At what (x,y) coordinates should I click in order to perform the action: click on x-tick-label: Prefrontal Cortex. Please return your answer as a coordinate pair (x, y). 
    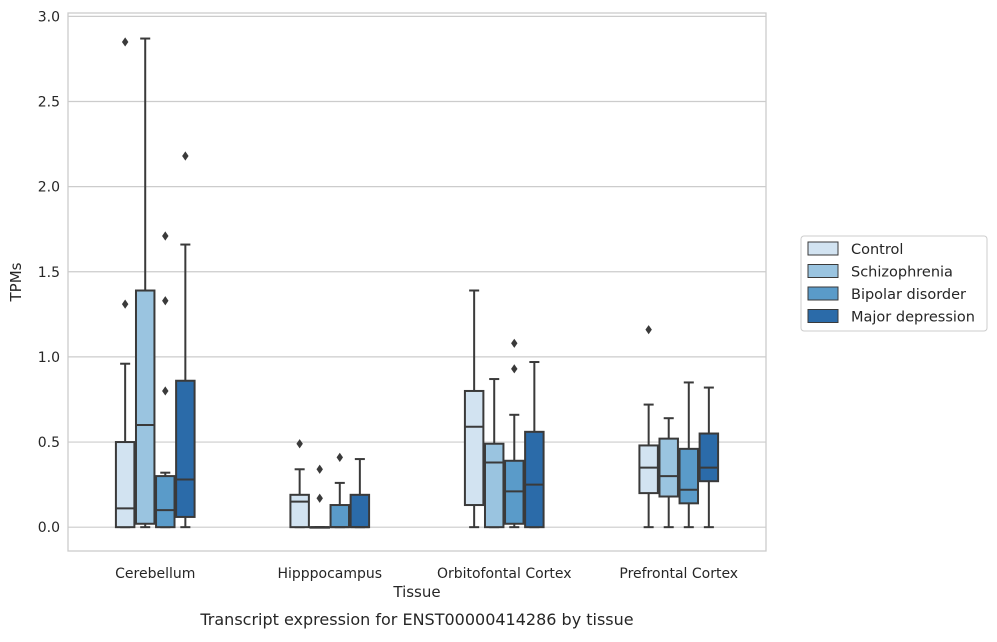
    Looking at the image, I should click on (678, 574).